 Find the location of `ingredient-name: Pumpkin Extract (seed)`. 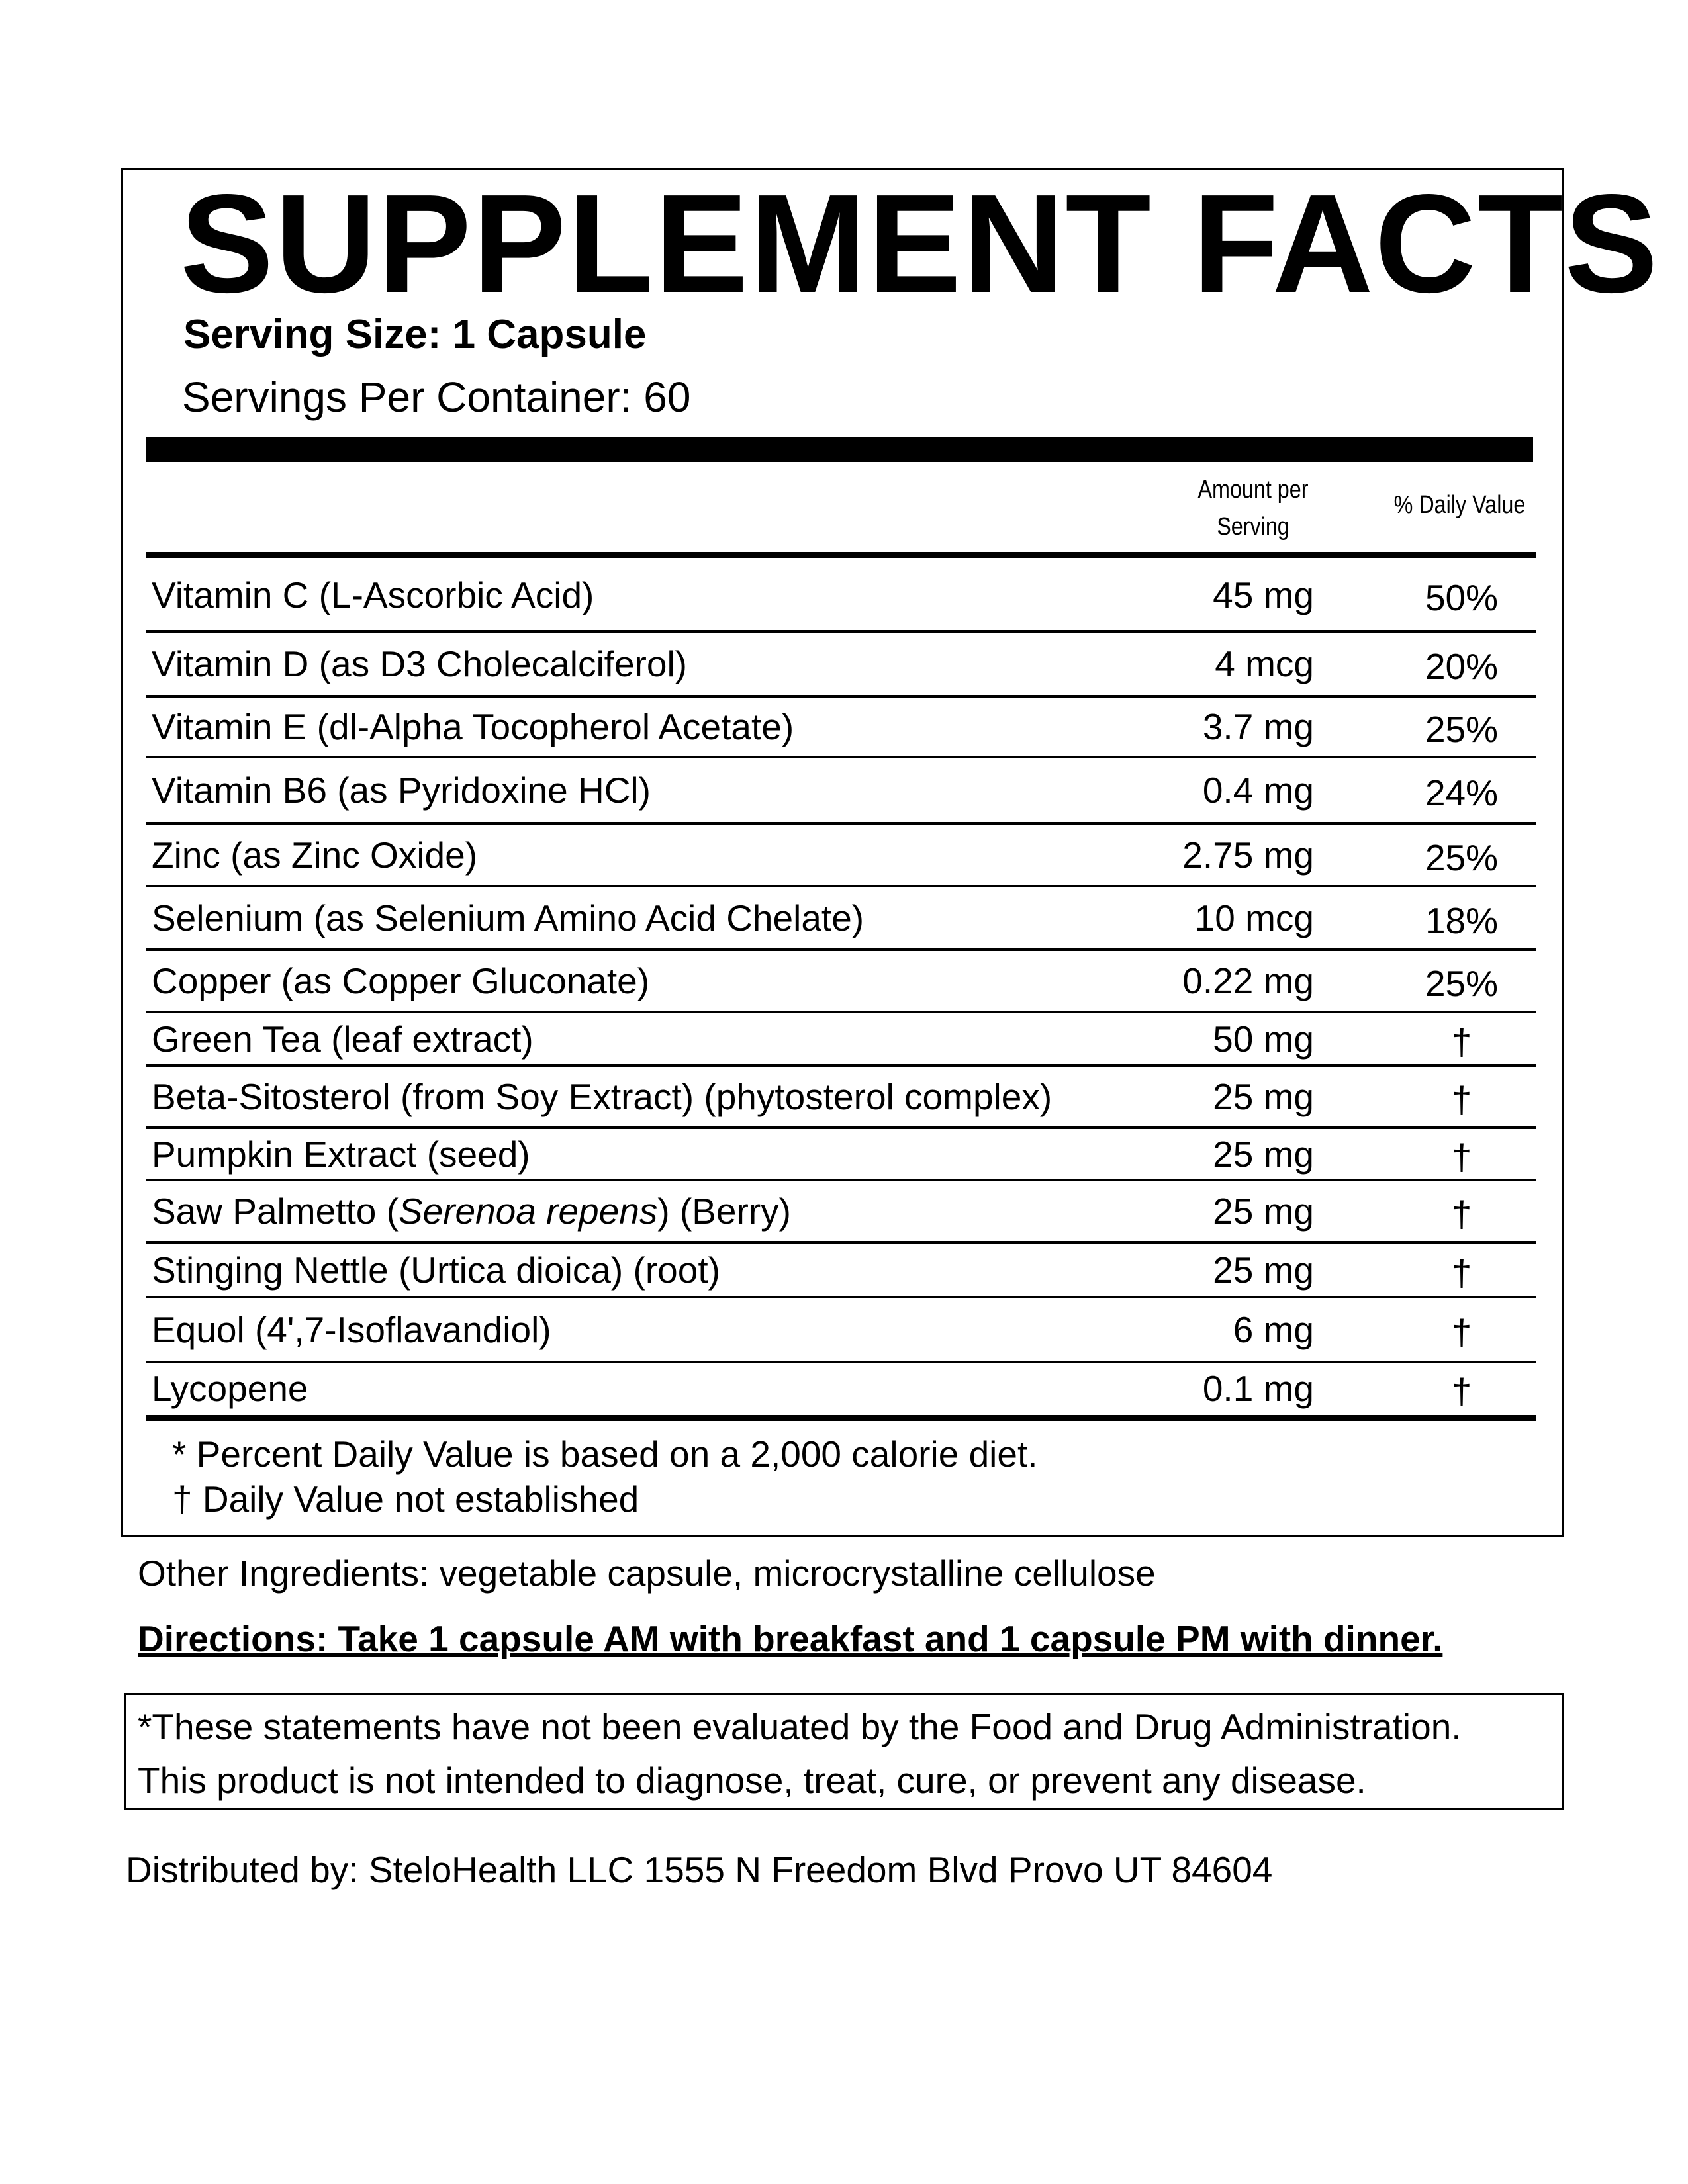

ingredient-name: Pumpkin Extract (seed) is located at coordinates (341, 1154).